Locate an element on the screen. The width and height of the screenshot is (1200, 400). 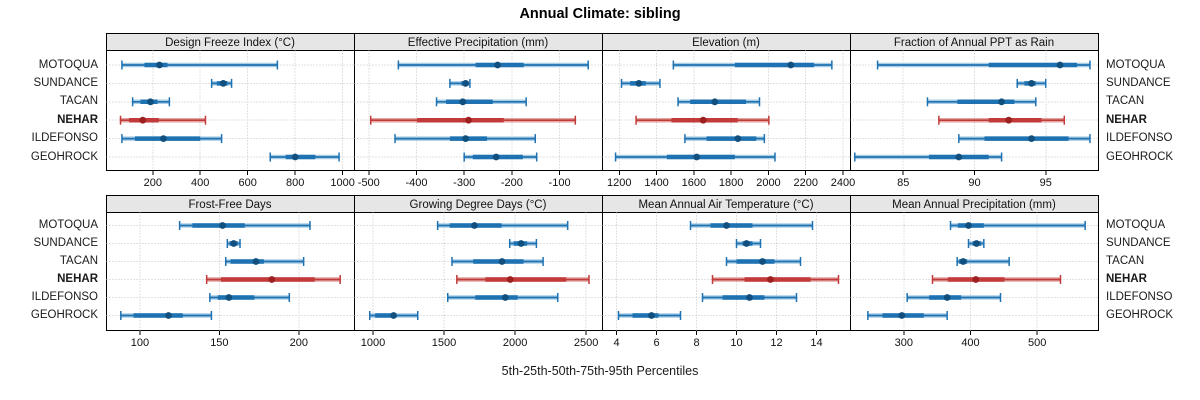
site-label-right-nehar: NEHAR is located at coordinates (1126, 119).